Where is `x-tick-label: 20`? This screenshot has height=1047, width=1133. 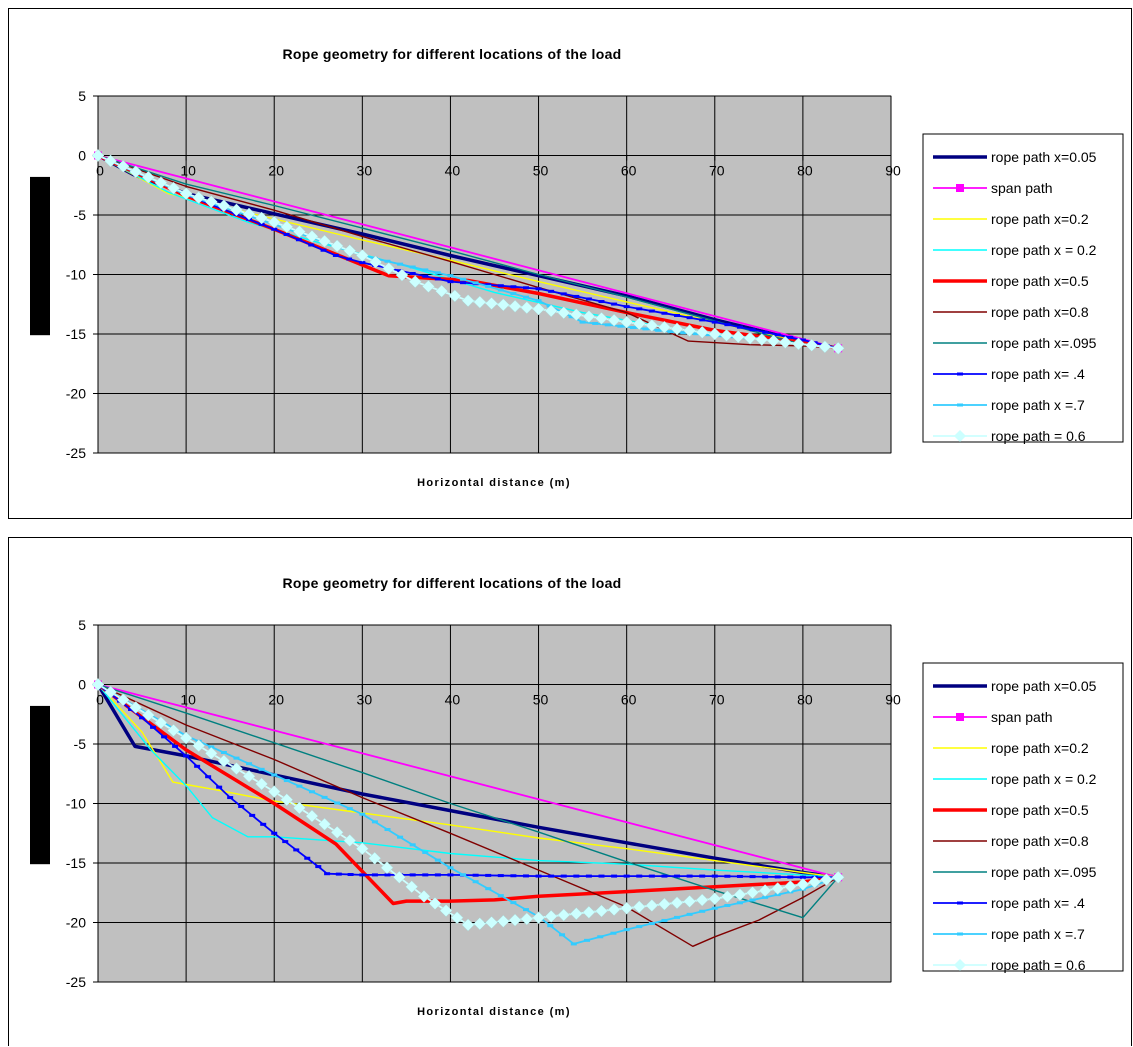
x-tick-label: 20 is located at coordinates (276, 700).